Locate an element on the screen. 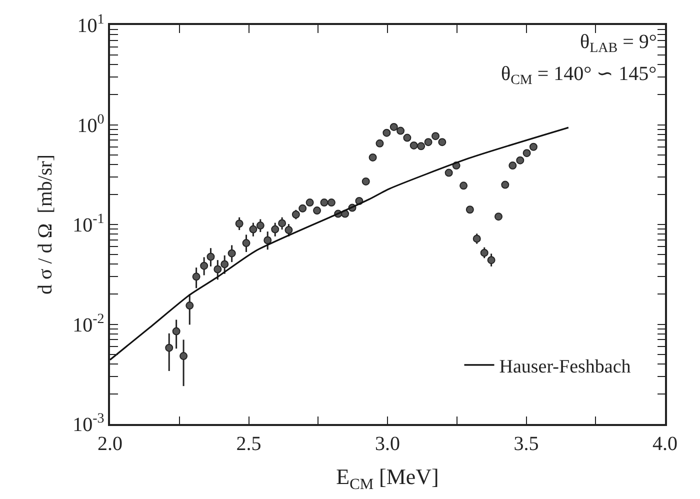 The width and height of the screenshot is (700, 499). x-tick-label: 4.0 is located at coordinates (665, 443).